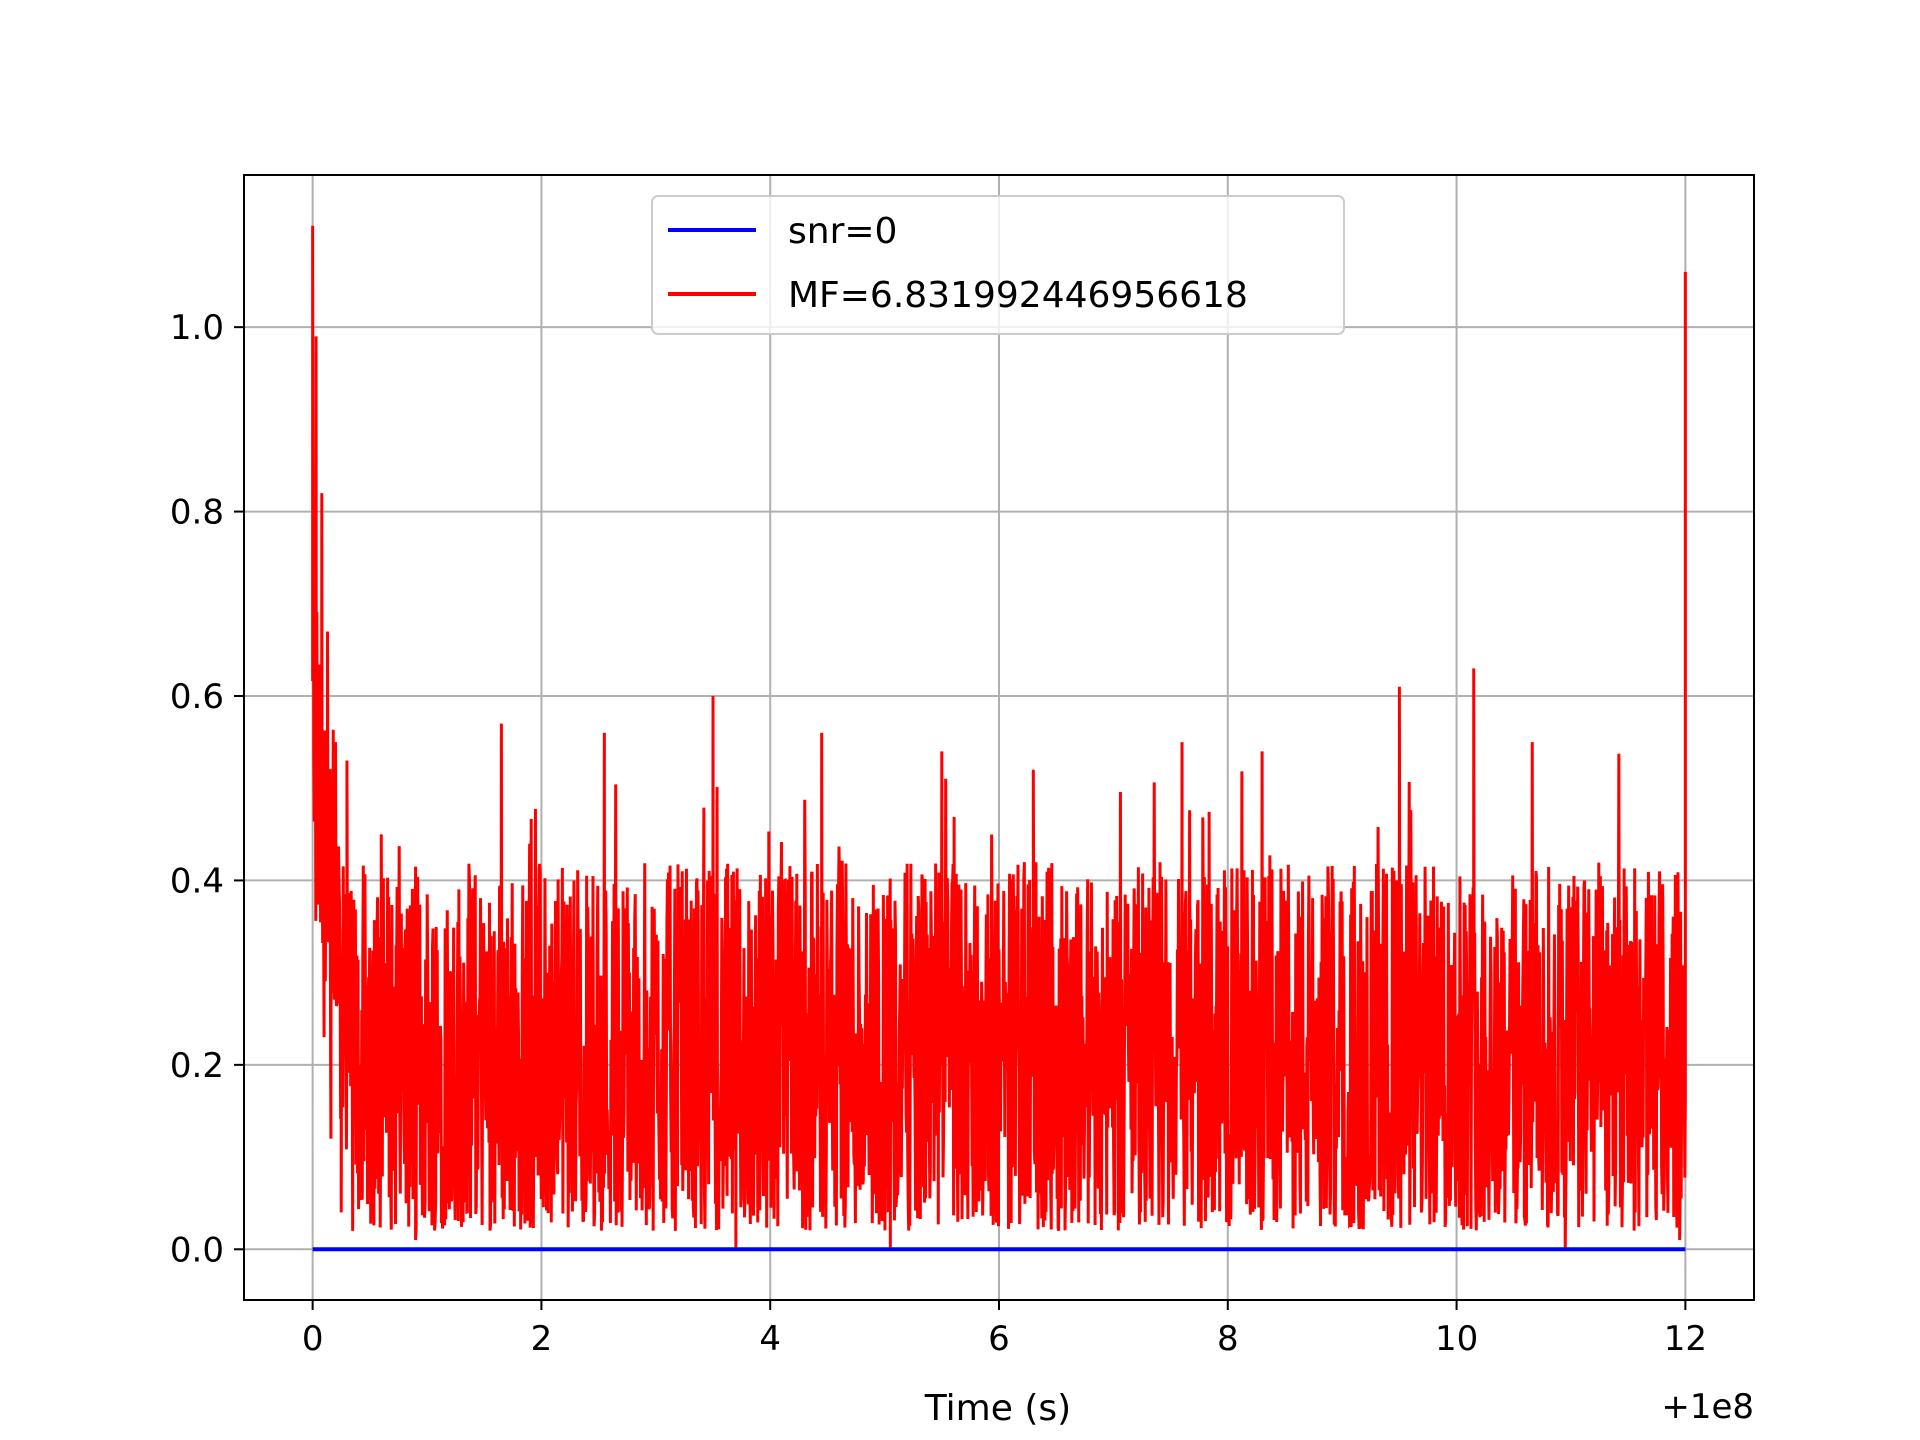 The height and width of the screenshot is (1440, 1920). Describe the element at coordinates (997, 1408) in the screenshot. I see `x-axis-label: Time (s)` at that location.